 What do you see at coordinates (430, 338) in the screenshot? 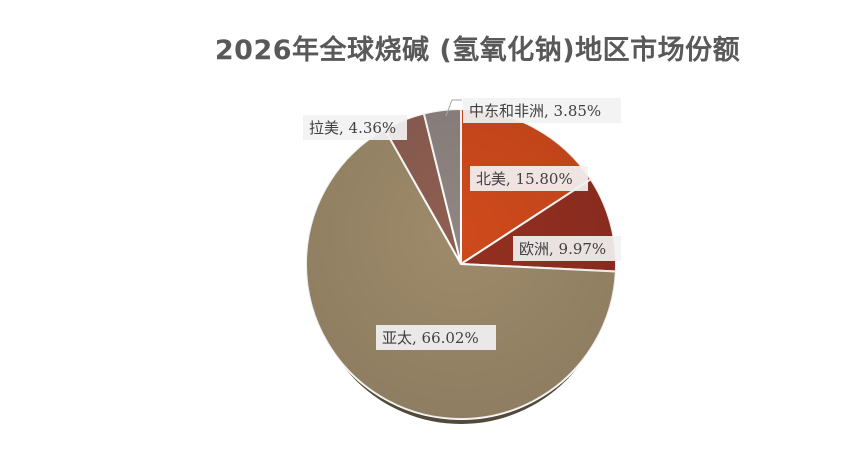
I see `data-label-2: 亚太, 66.02%` at bounding box center [430, 338].